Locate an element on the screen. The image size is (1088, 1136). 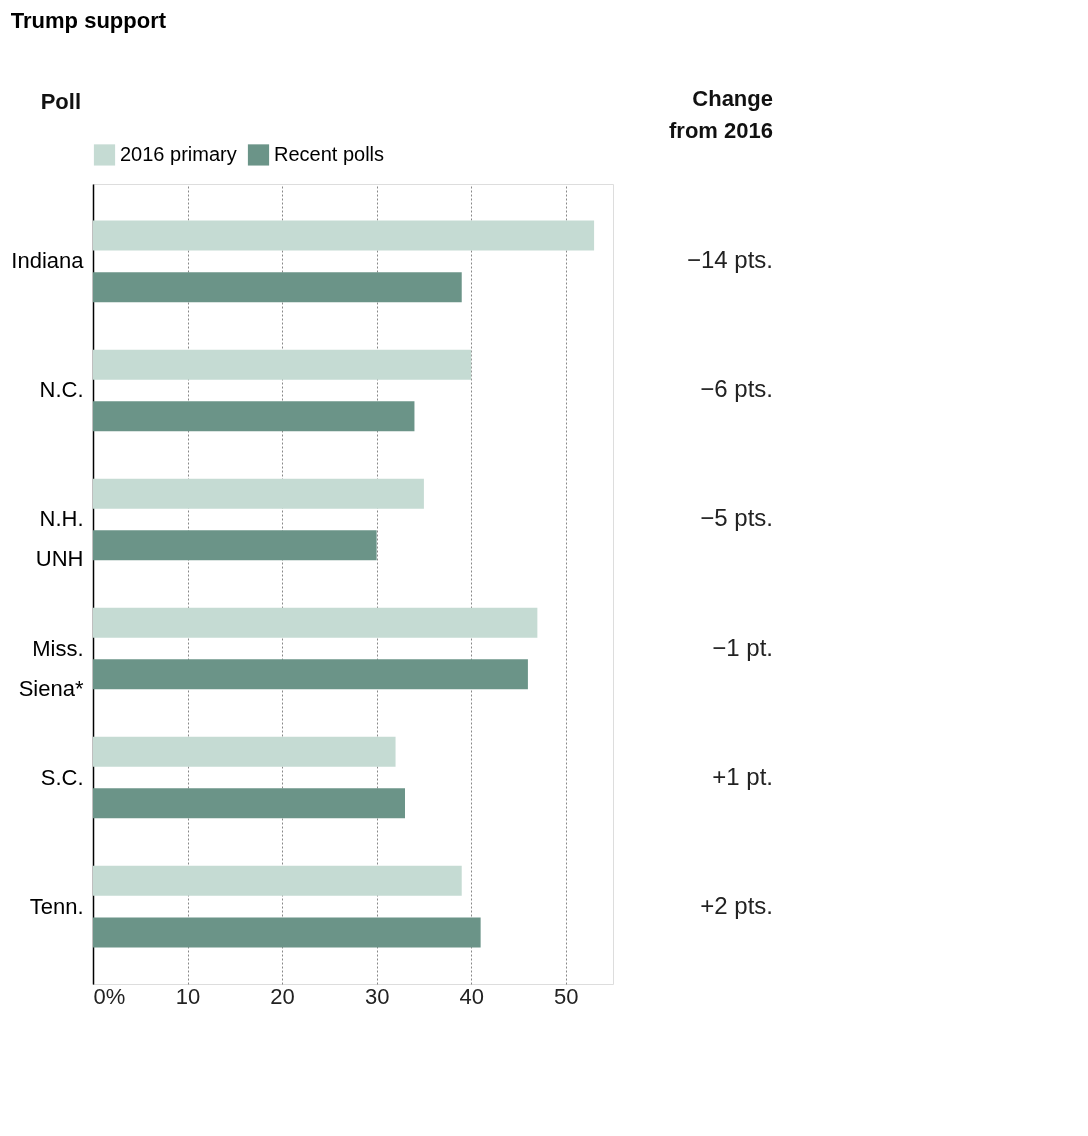
text: −1 pt. is located at coordinates (742, 647).